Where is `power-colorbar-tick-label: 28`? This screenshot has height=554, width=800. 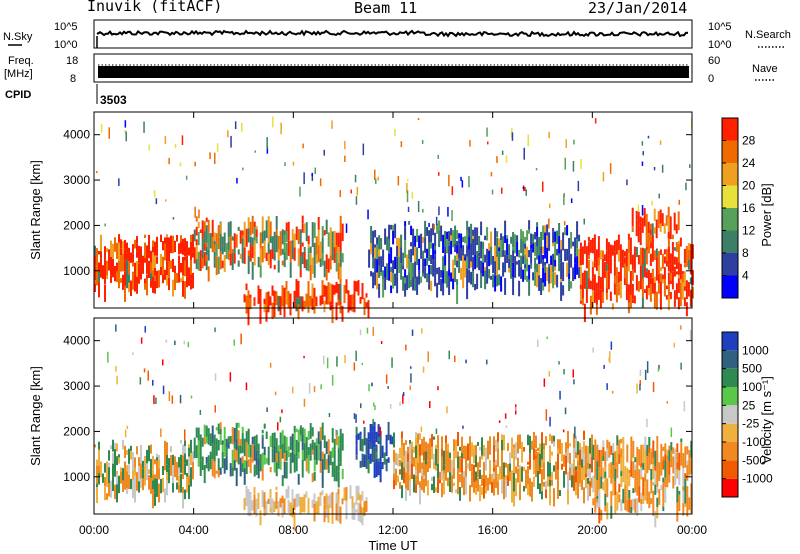
power-colorbar-tick-label: 28 is located at coordinates (749, 141).